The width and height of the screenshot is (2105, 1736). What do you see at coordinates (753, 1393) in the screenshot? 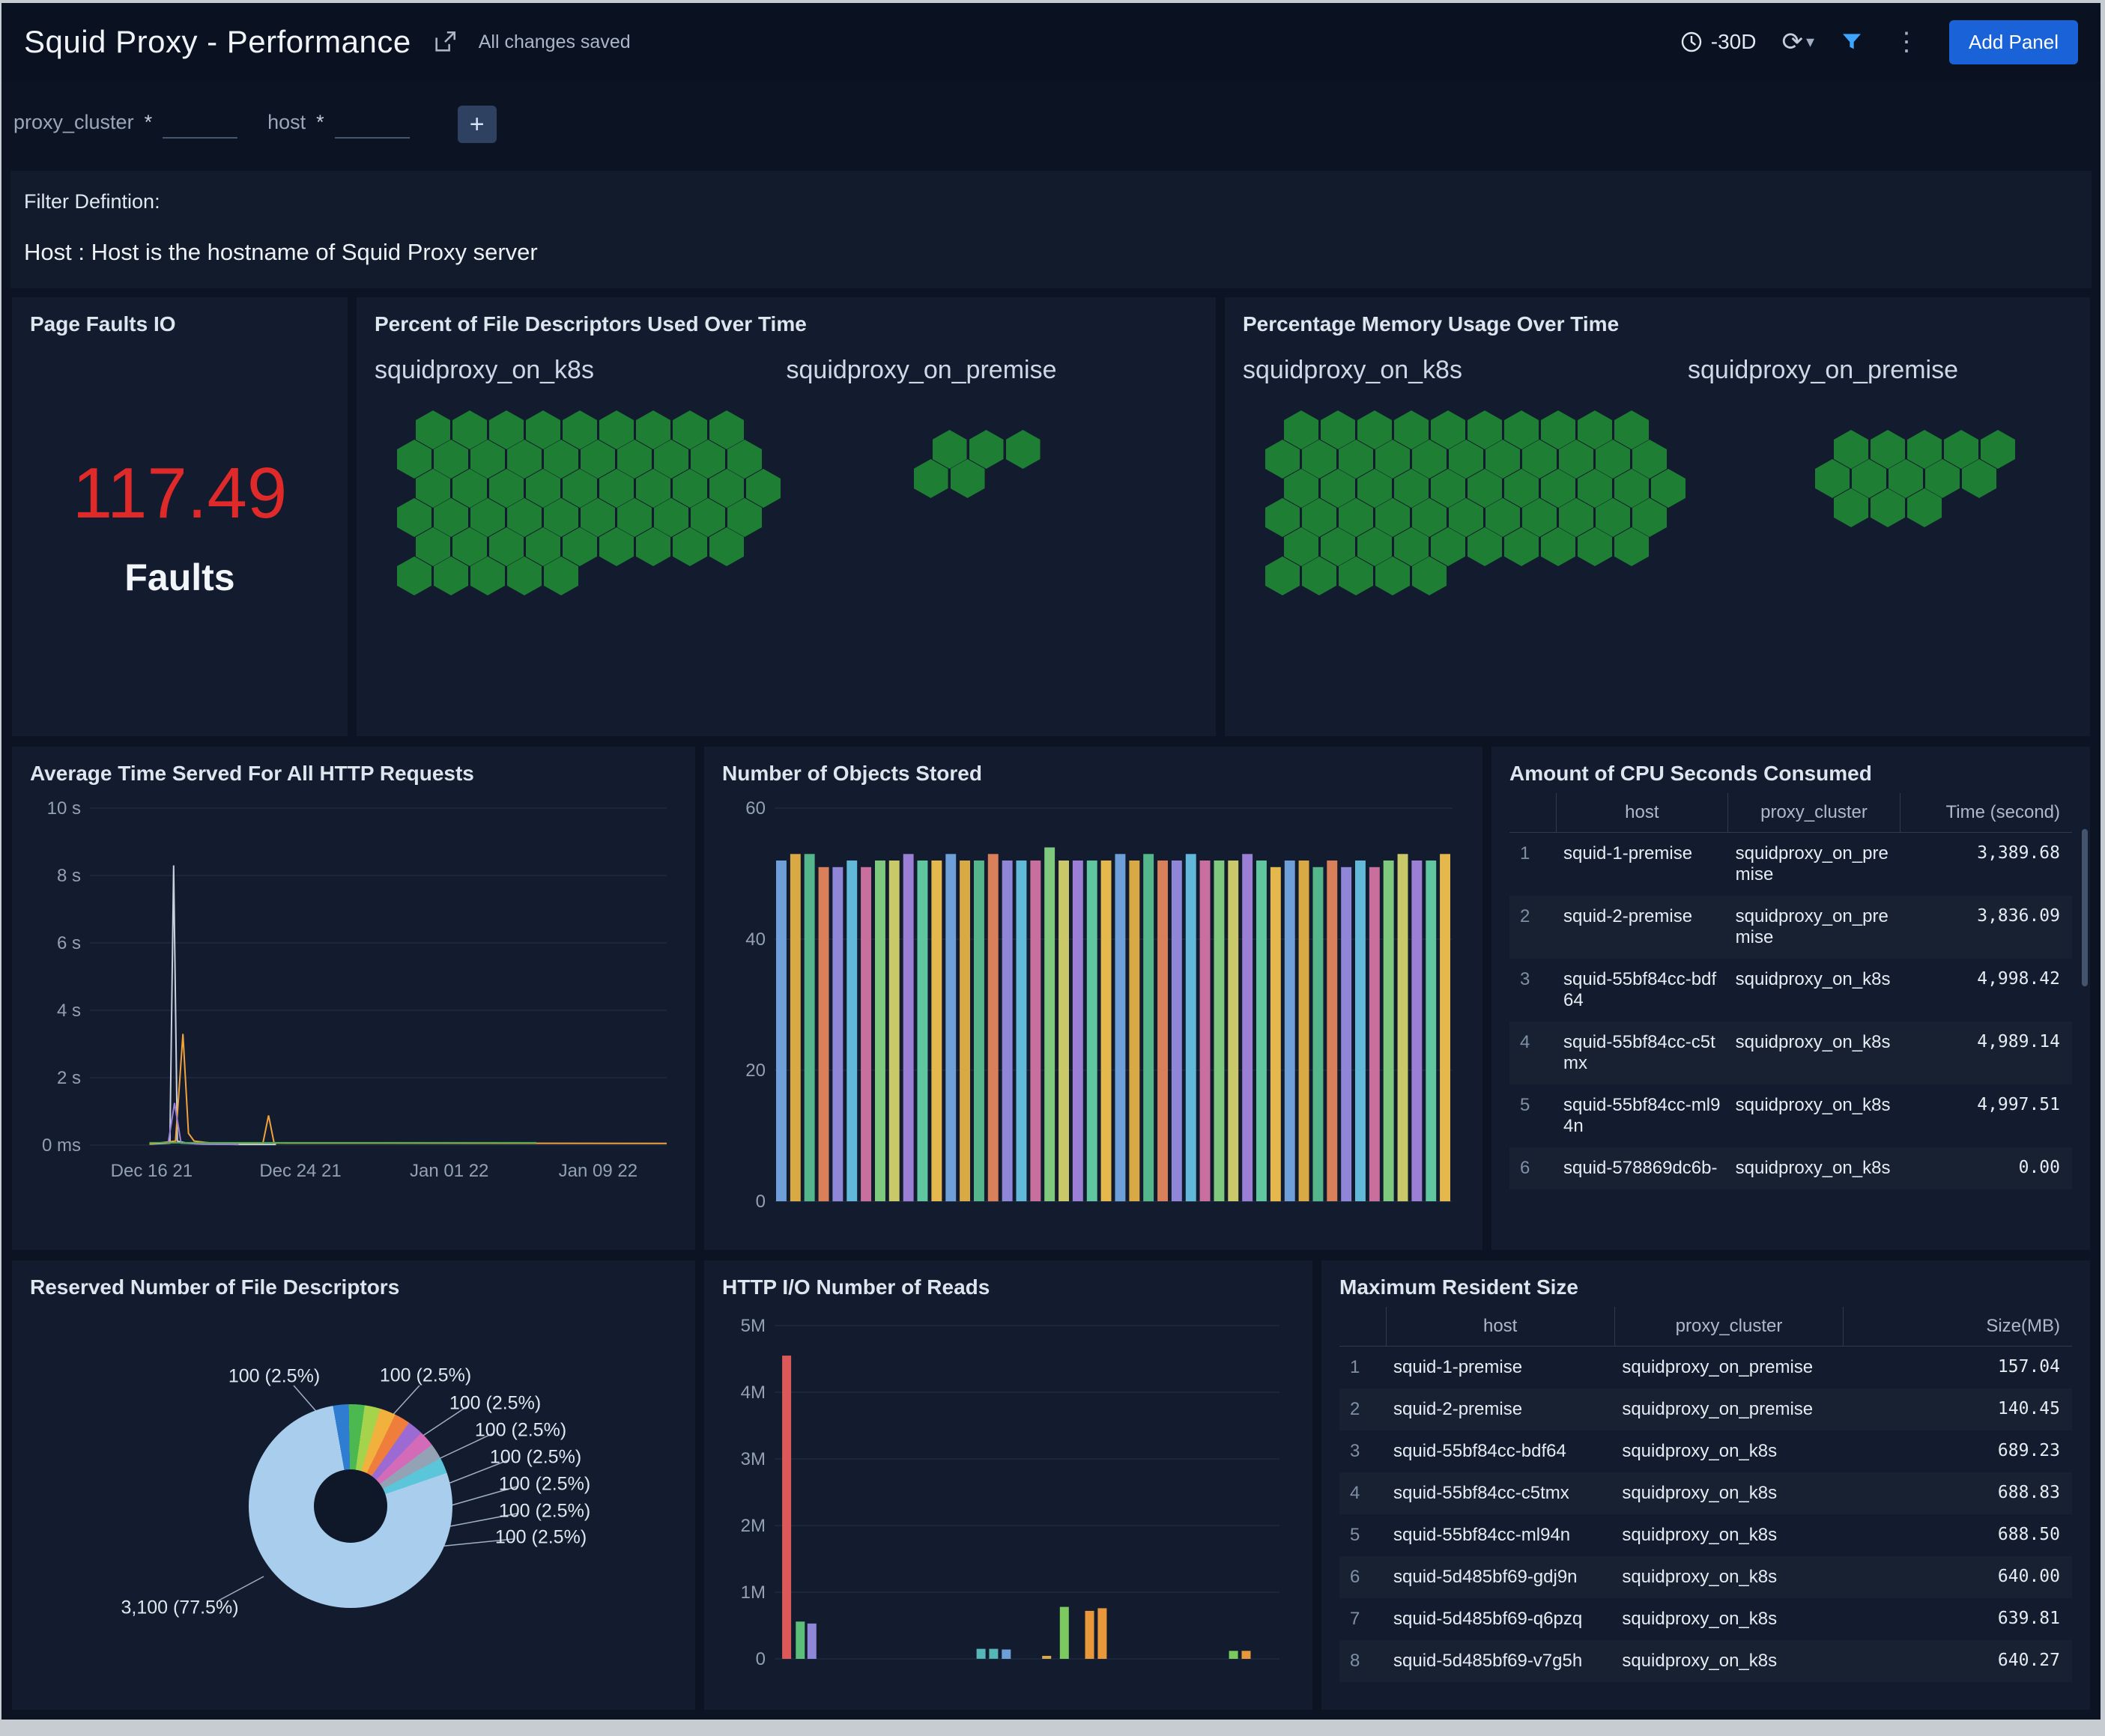
I see `svg-text: 4M` at bounding box center [753, 1393].